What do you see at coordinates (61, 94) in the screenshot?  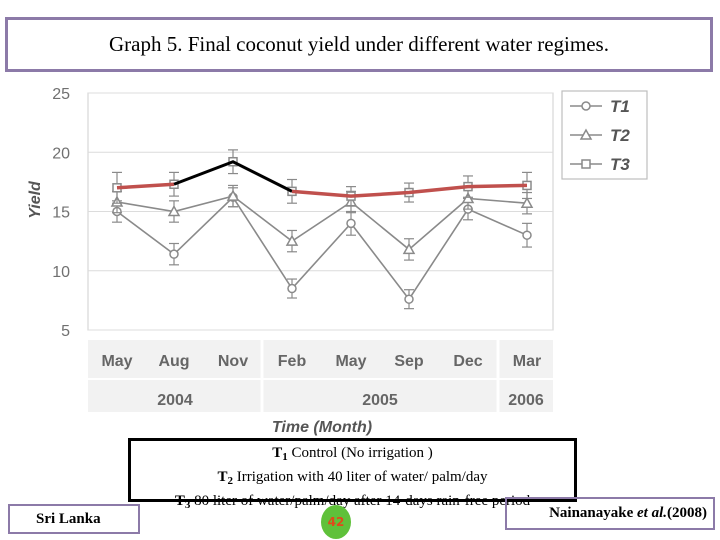 I see `y-tick-label: 25` at bounding box center [61, 94].